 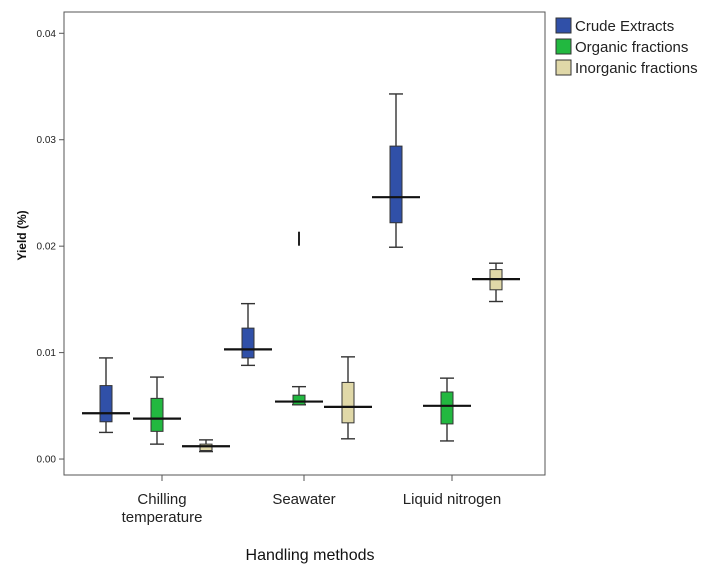 I want to click on legend-label: Crude Extracts, so click(x=624, y=26).